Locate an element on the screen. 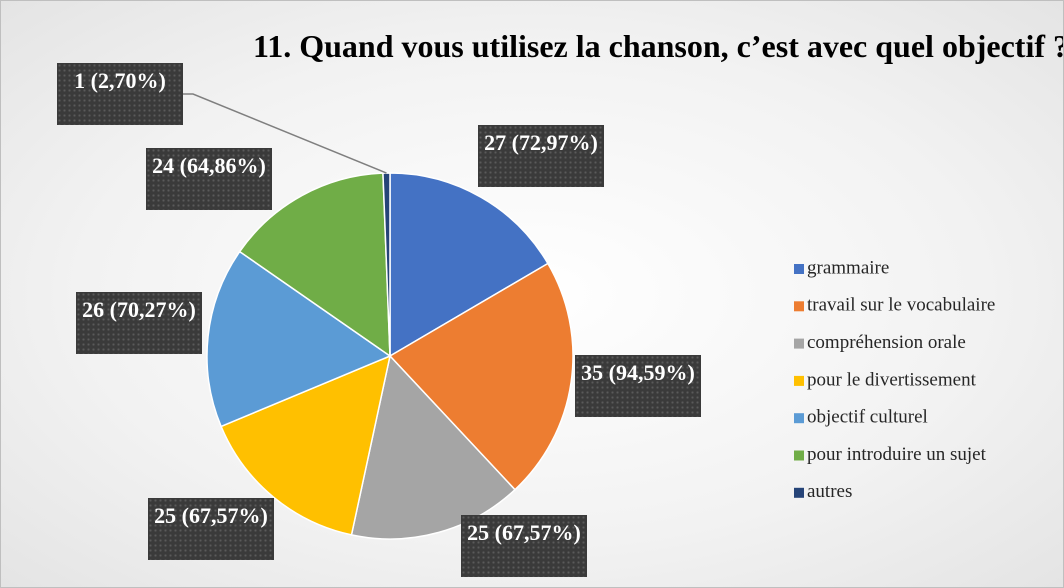  data-label: 1 (2,70%) is located at coordinates (120, 94).